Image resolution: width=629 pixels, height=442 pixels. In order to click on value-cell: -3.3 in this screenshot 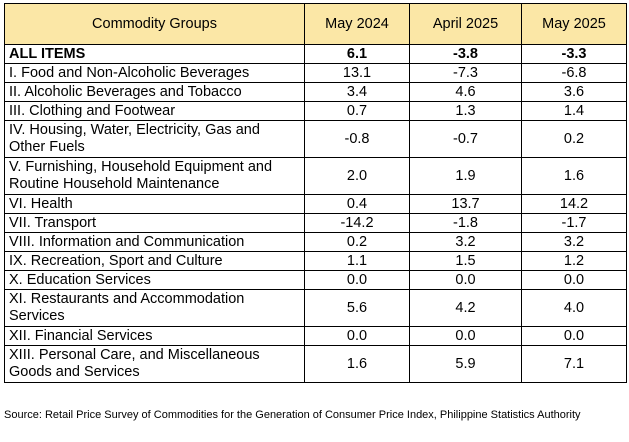, I will do `click(574, 54)`.